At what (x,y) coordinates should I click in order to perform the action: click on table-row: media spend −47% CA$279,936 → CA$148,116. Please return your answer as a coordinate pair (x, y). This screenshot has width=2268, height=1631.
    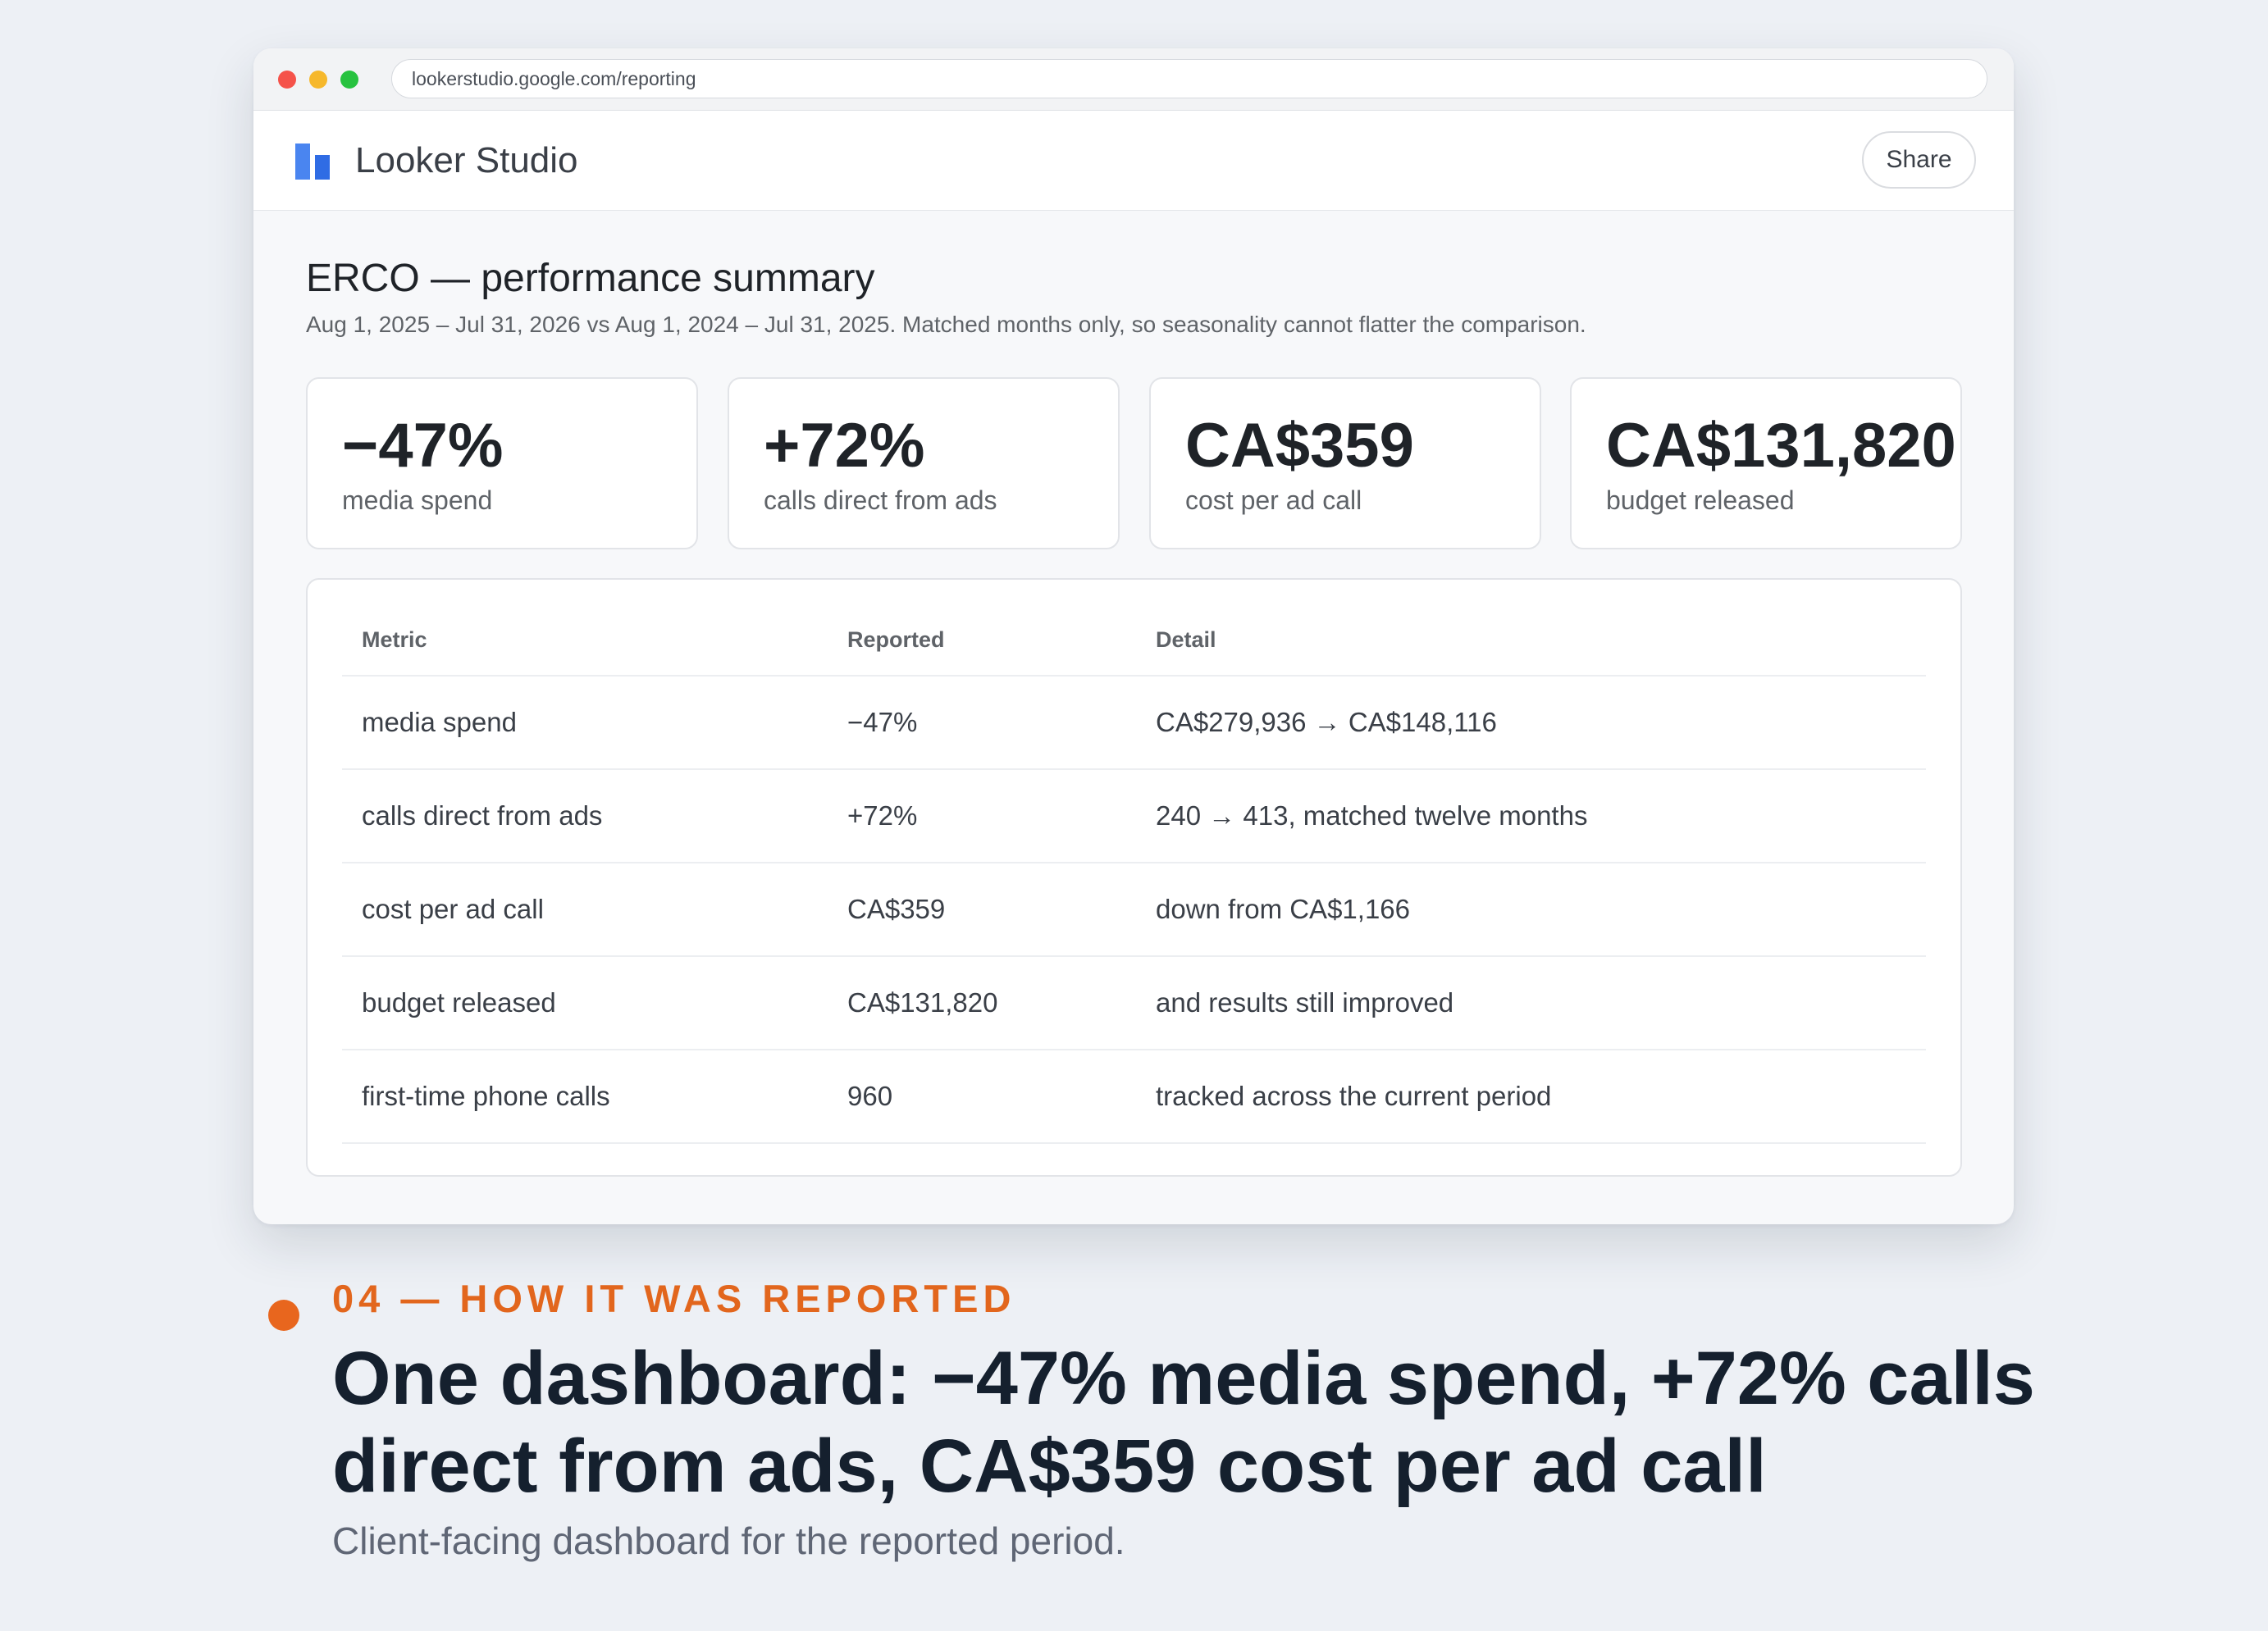
    Looking at the image, I should click on (1134, 723).